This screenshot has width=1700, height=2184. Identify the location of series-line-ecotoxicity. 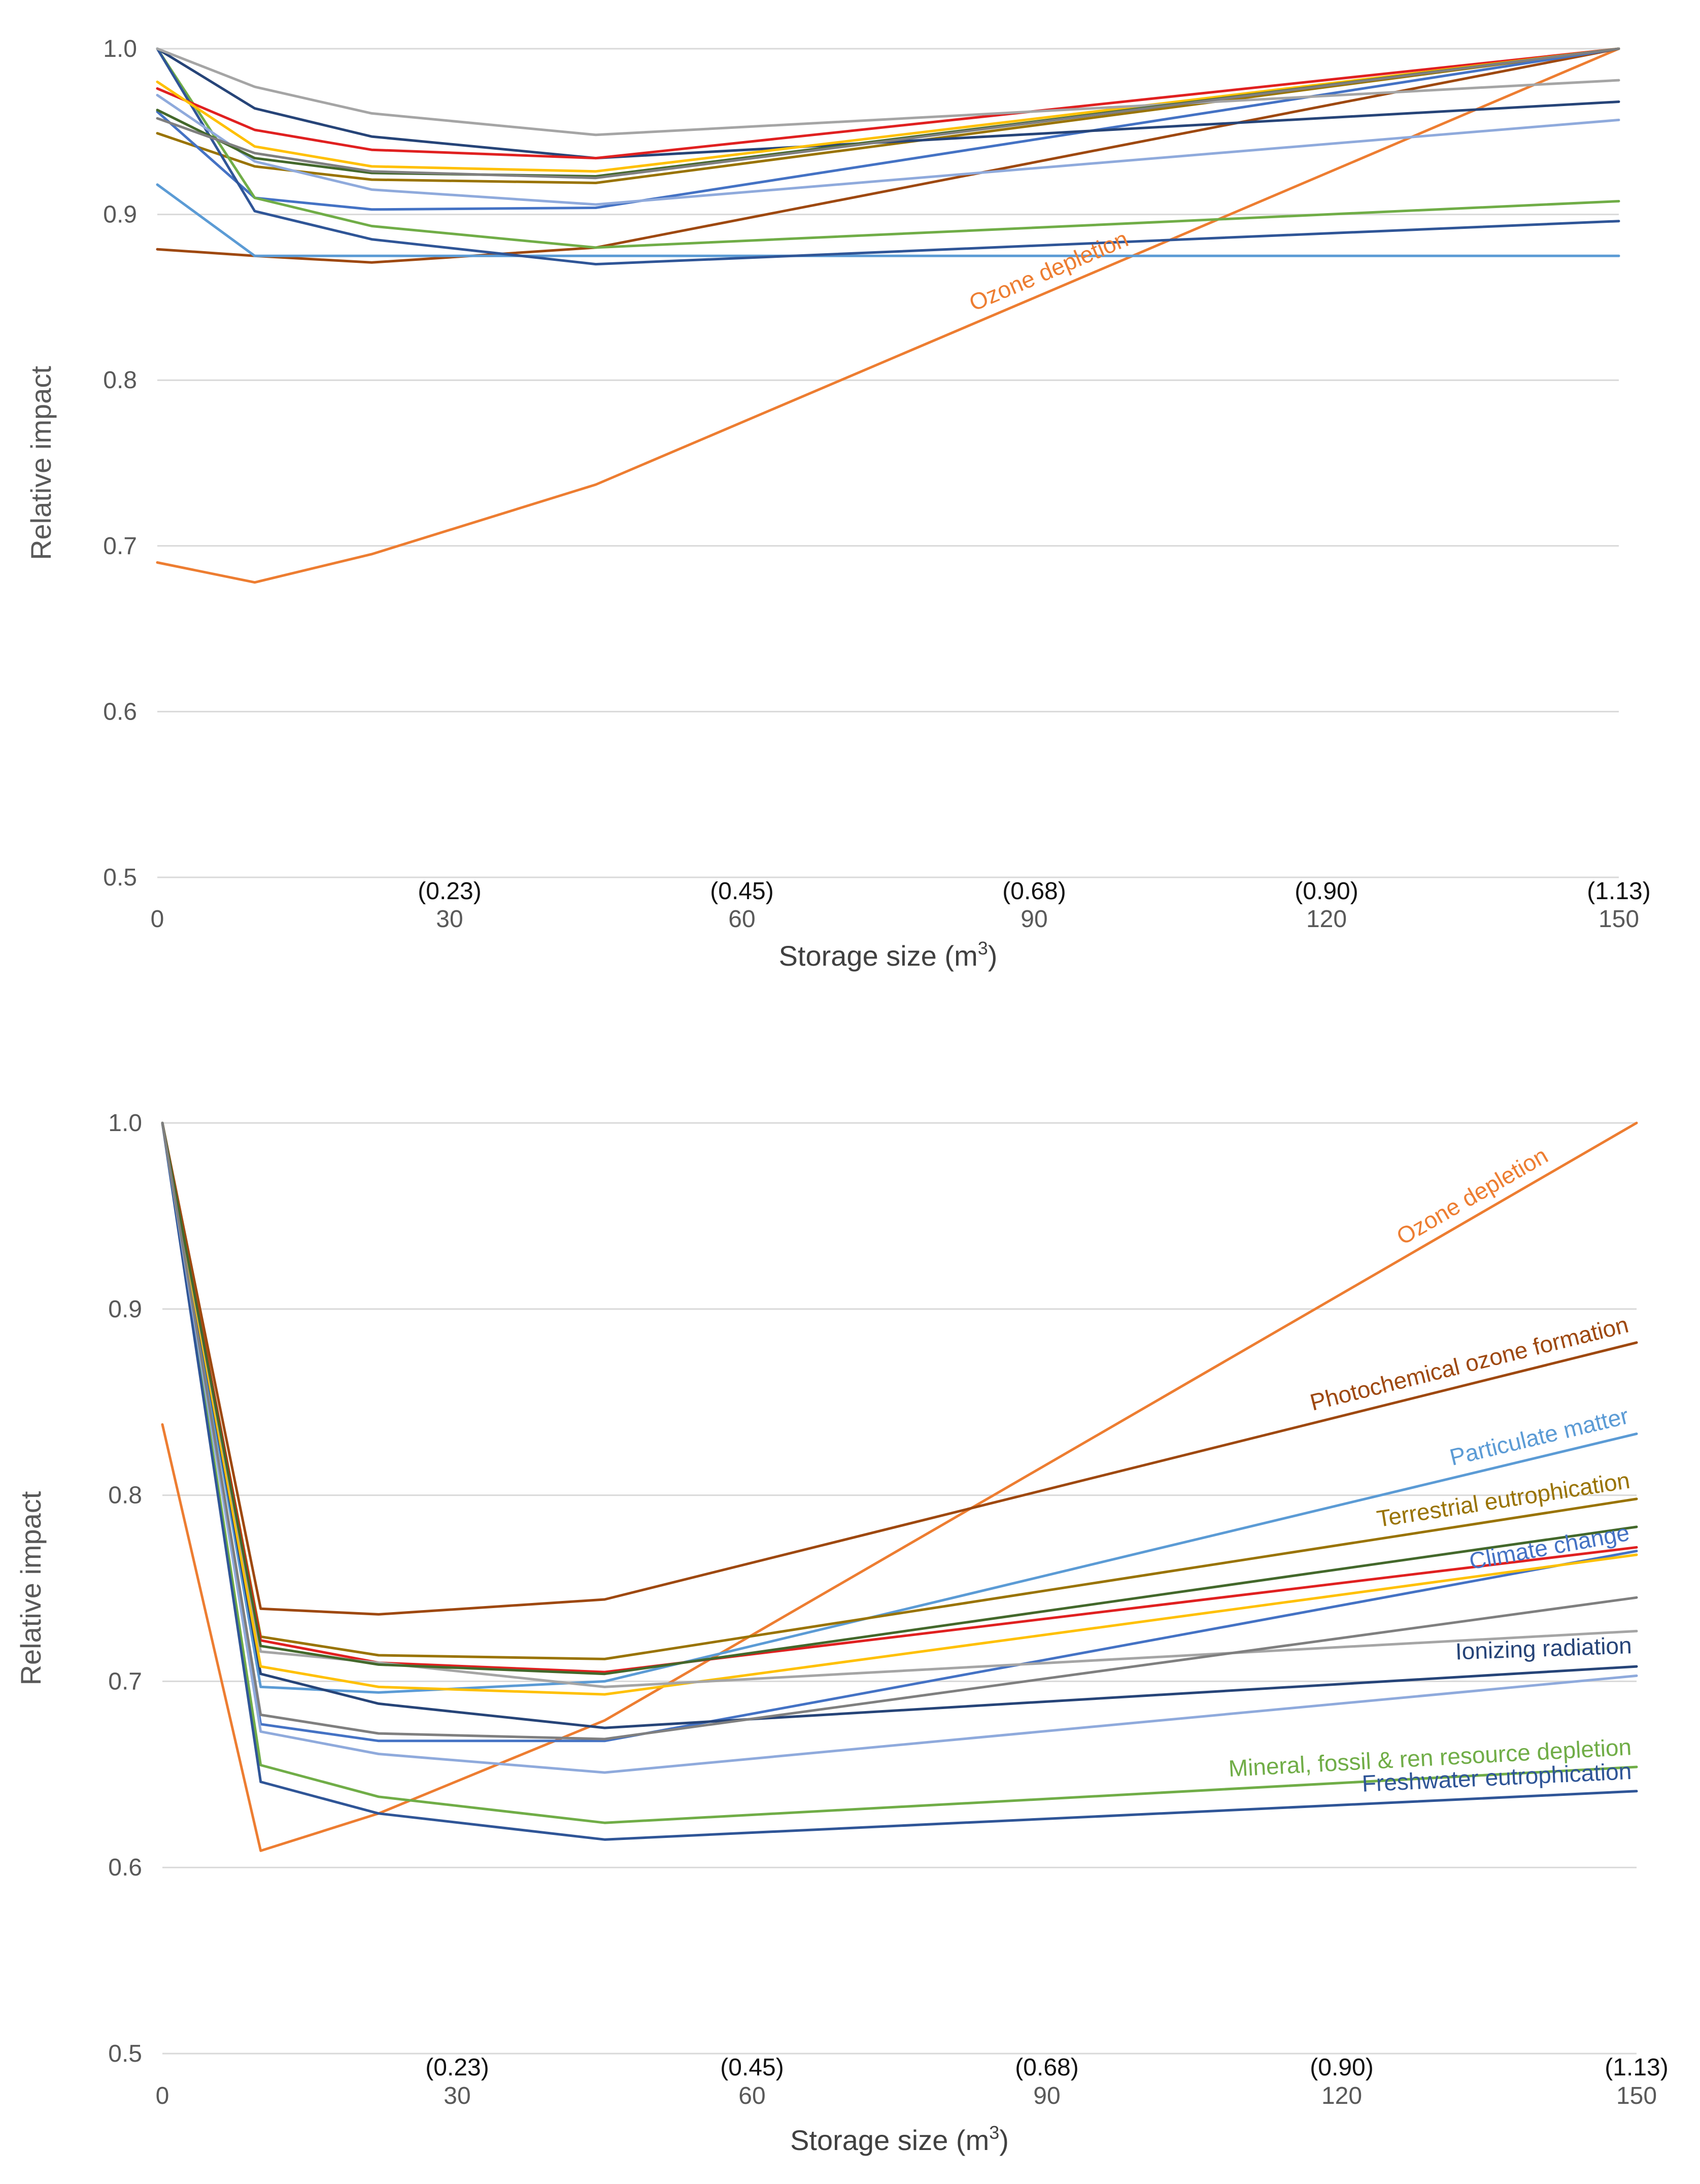
(888, 150).